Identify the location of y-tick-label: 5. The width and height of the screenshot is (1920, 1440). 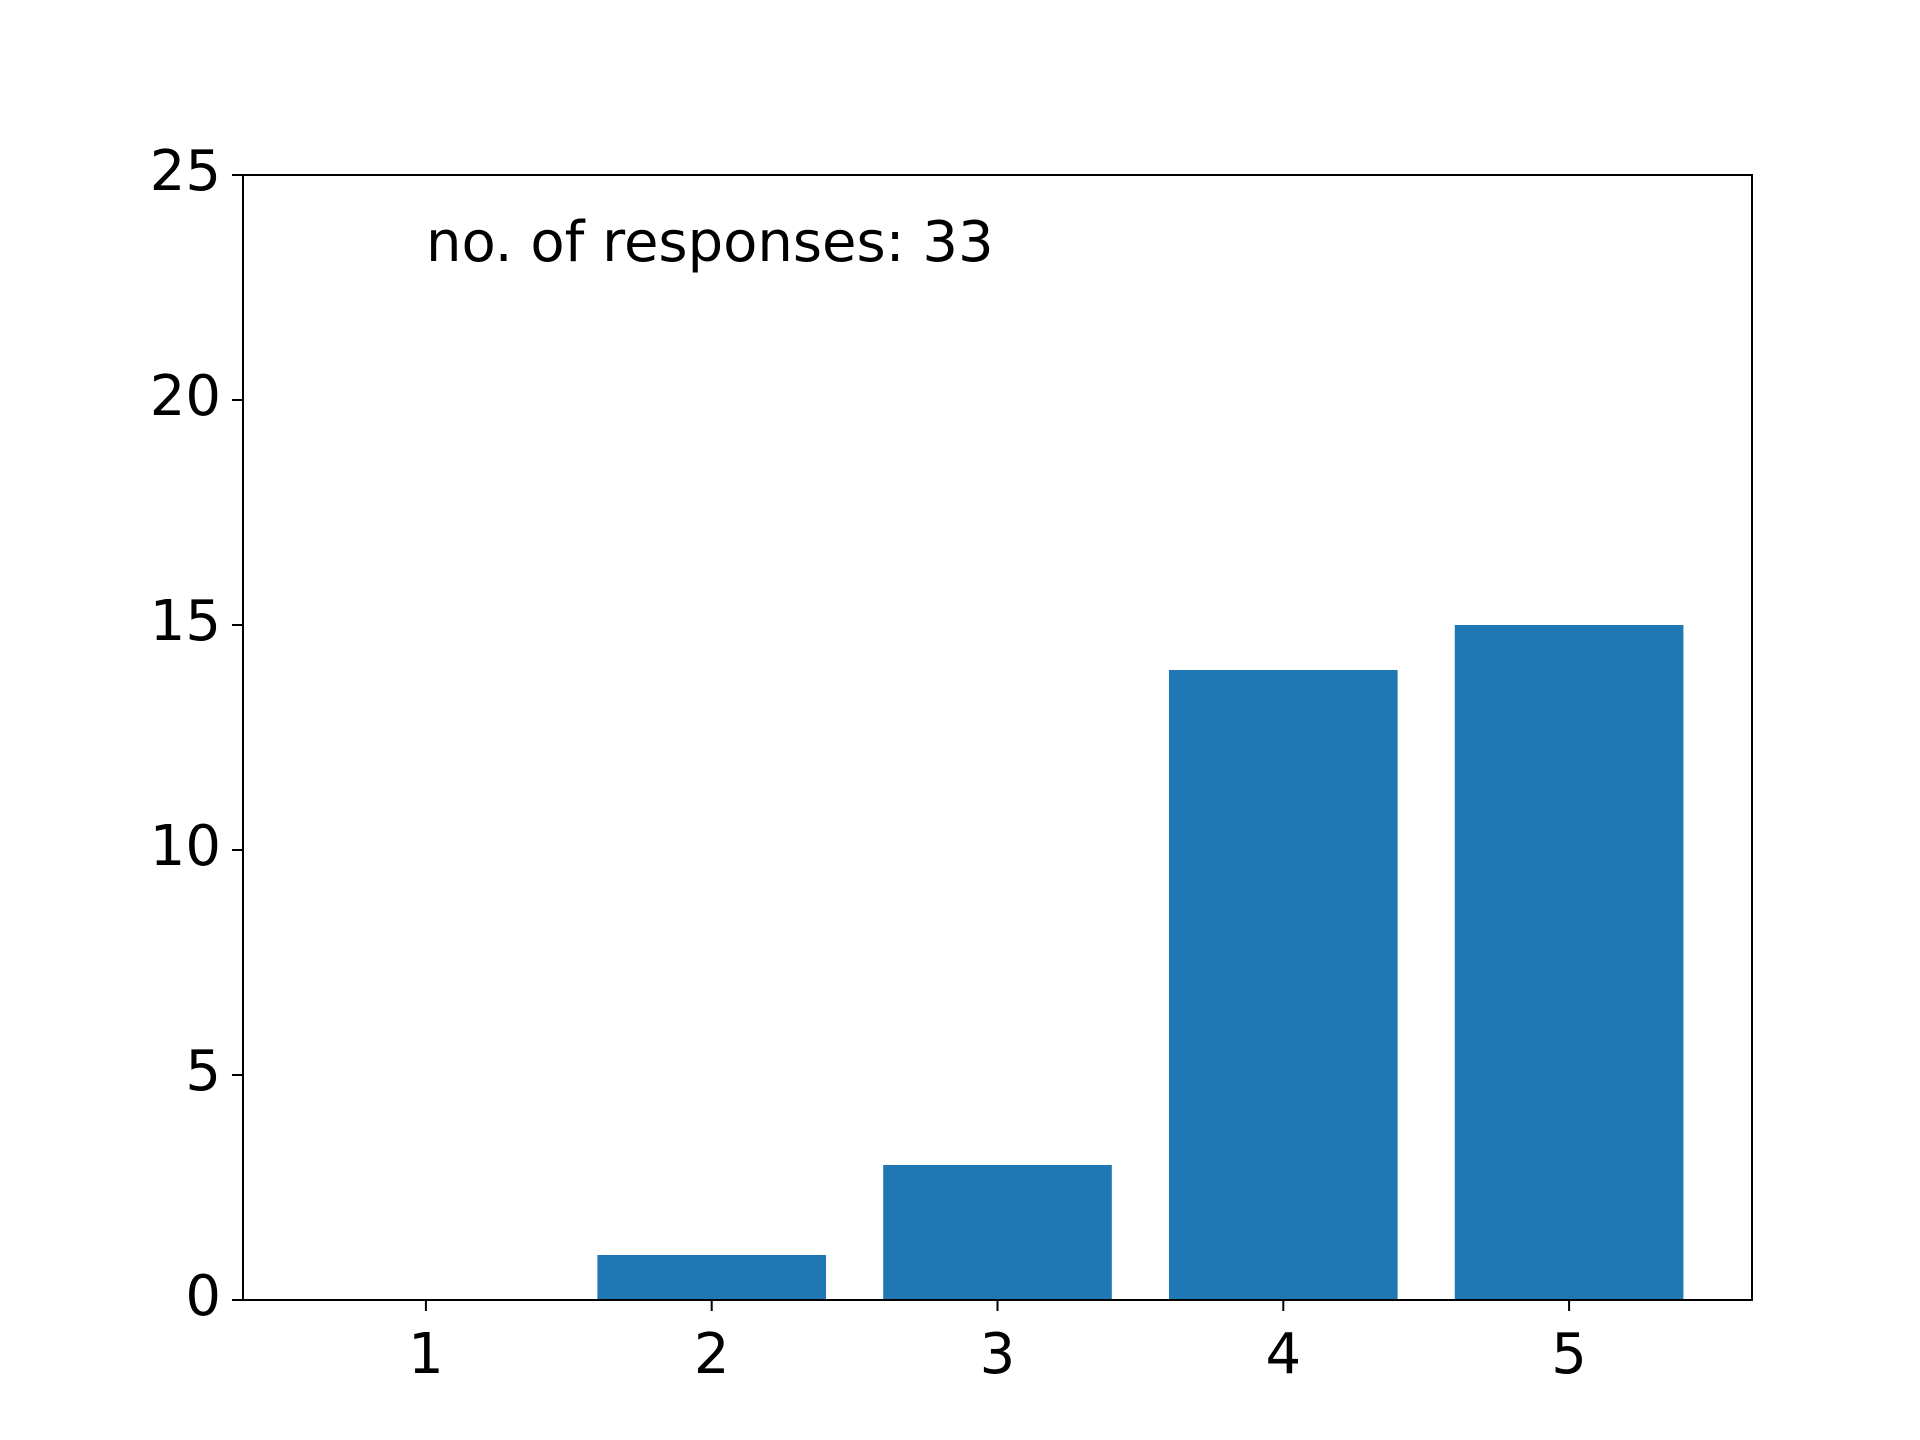
(203, 1071).